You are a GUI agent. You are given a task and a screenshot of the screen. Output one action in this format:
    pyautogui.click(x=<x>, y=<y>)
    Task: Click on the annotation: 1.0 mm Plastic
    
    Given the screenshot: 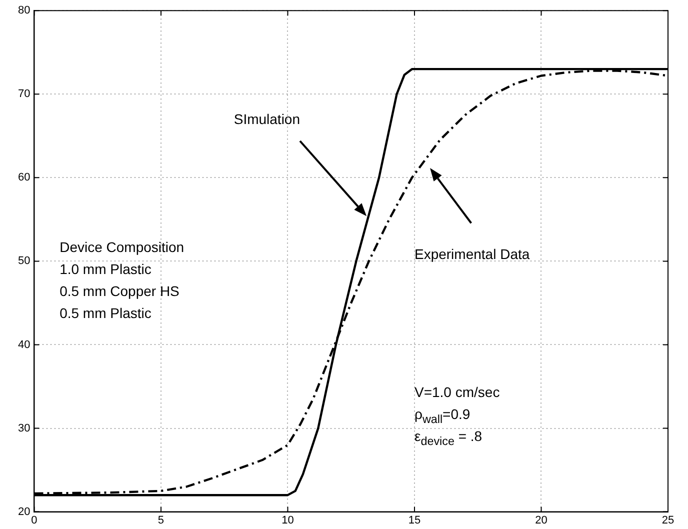 What is the action you would take?
    pyautogui.click(x=106, y=268)
    